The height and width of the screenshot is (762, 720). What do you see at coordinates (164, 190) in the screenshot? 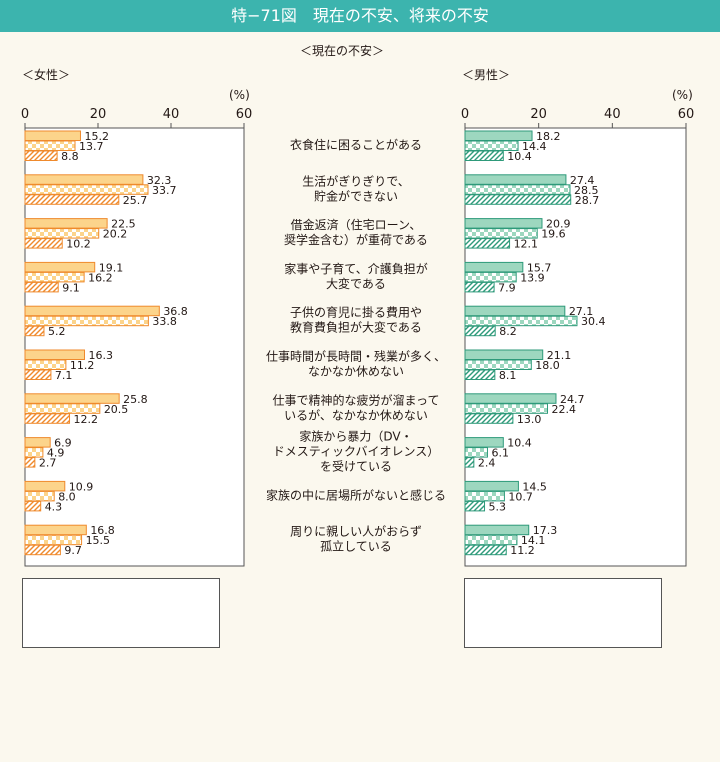
I see `female-data-label: 33.7` at bounding box center [164, 190].